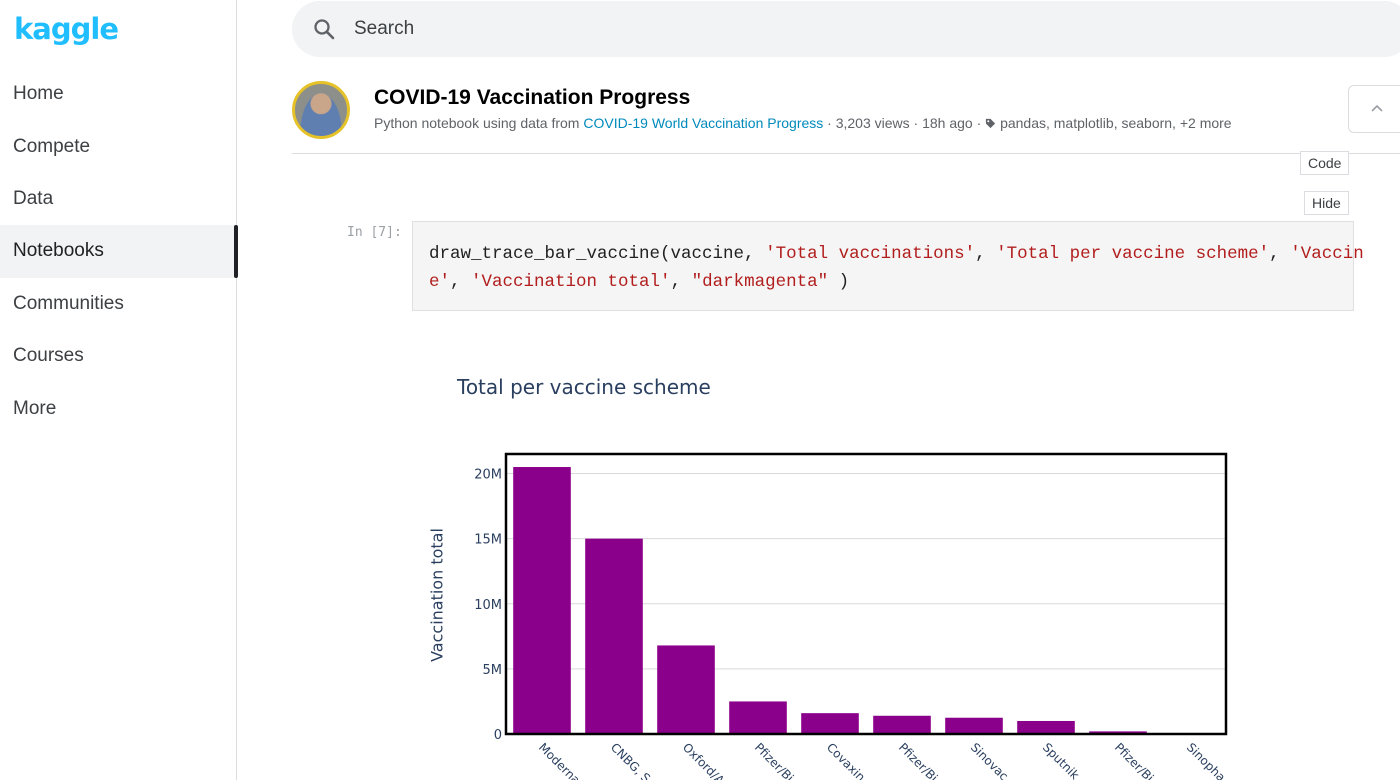  Describe the element at coordinates (703, 123) in the screenshot. I see `dataset-link: COVID-19 World Vaccination Progress` at that location.